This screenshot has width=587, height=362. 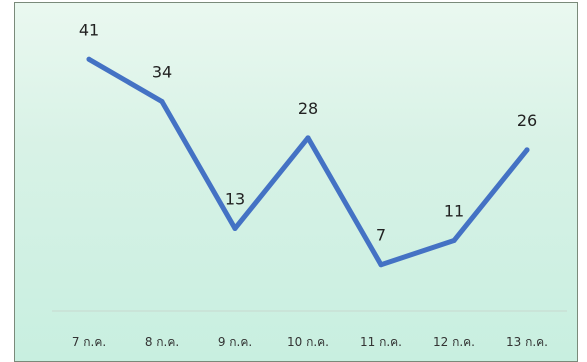 What do you see at coordinates (454, 211) in the screenshot?
I see `data-label: 11` at bounding box center [454, 211].